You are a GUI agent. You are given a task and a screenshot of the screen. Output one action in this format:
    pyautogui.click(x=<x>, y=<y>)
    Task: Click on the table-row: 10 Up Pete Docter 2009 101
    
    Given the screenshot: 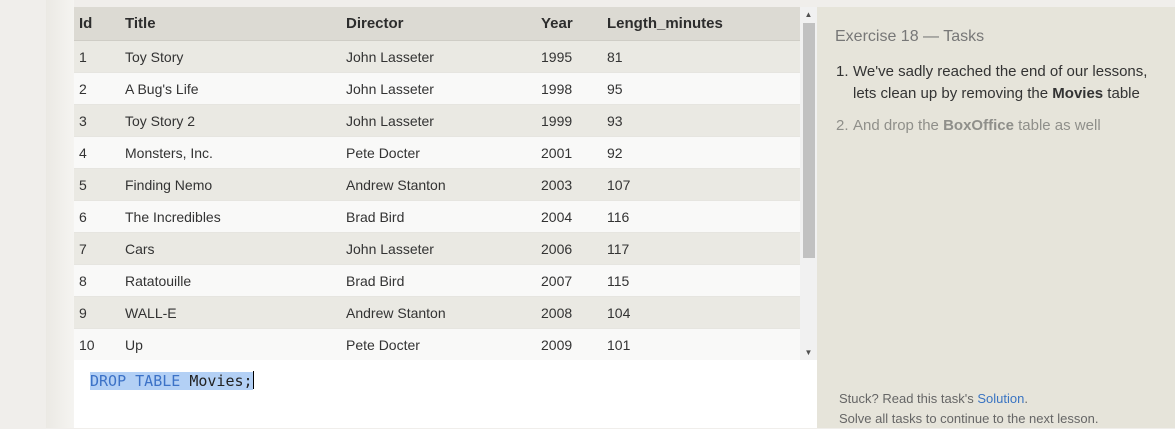 What is the action you would take?
    pyautogui.click(x=437, y=344)
    